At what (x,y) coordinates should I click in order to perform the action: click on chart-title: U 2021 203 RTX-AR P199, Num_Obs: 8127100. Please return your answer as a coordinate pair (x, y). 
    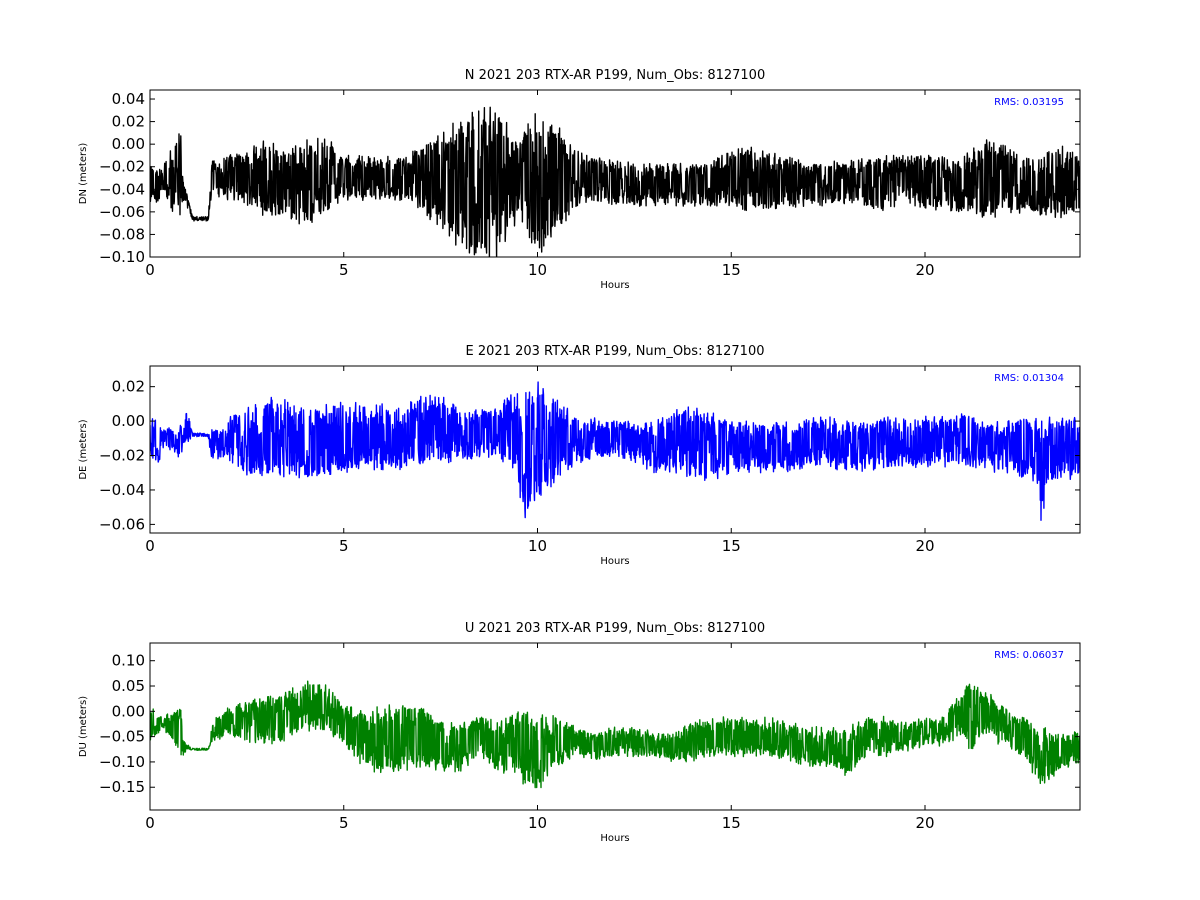
    Looking at the image, I should click on (615, 628).